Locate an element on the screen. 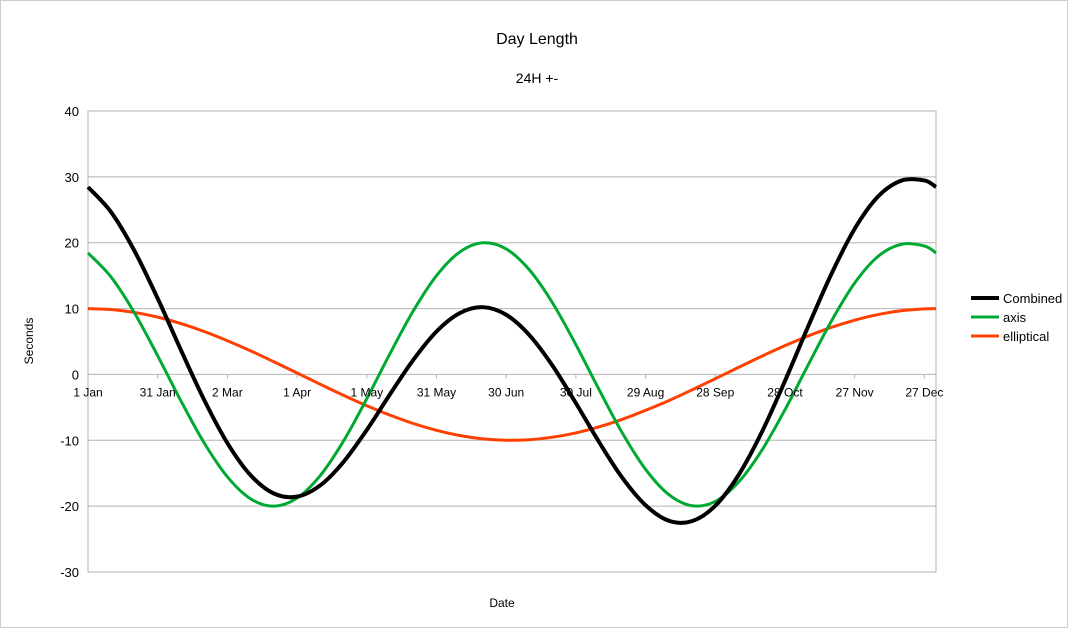 This screenshot has width=1068, height=628. x-tick-label: 28 Oct is located at coordinates (785, 392).